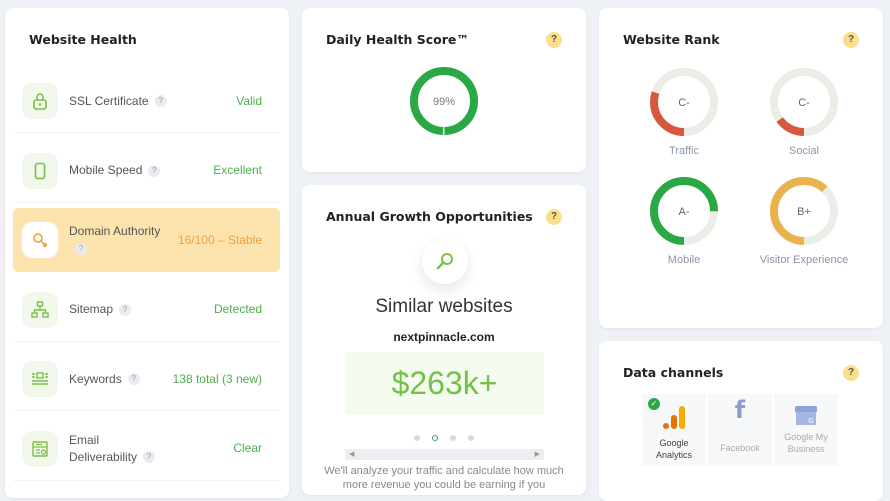 Image resolution: width=890 pixels, height=501 pixels. What do you see at coordinates (146, 310) in the screenshot?
I see `health-item-sitemap: Sitemap? Detected` at bounding box center [146, 310].